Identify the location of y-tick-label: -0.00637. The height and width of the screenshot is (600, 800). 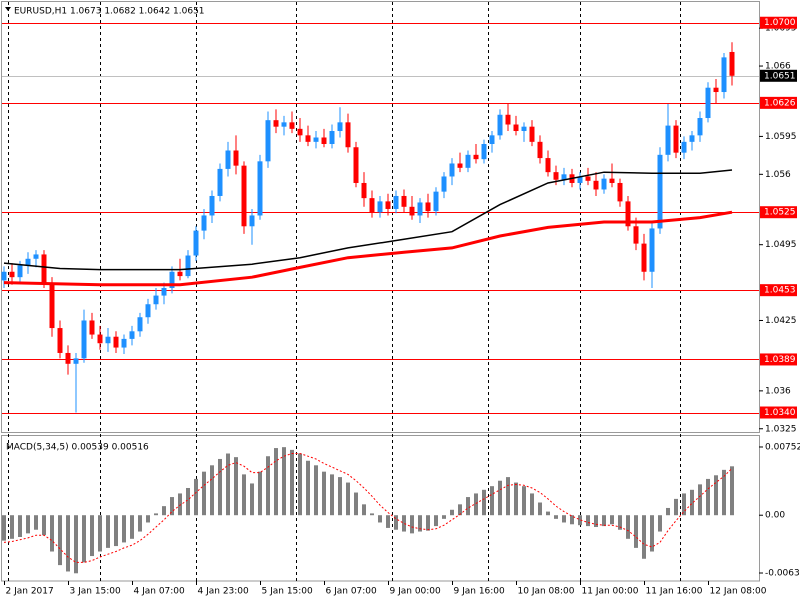
(782, 574).